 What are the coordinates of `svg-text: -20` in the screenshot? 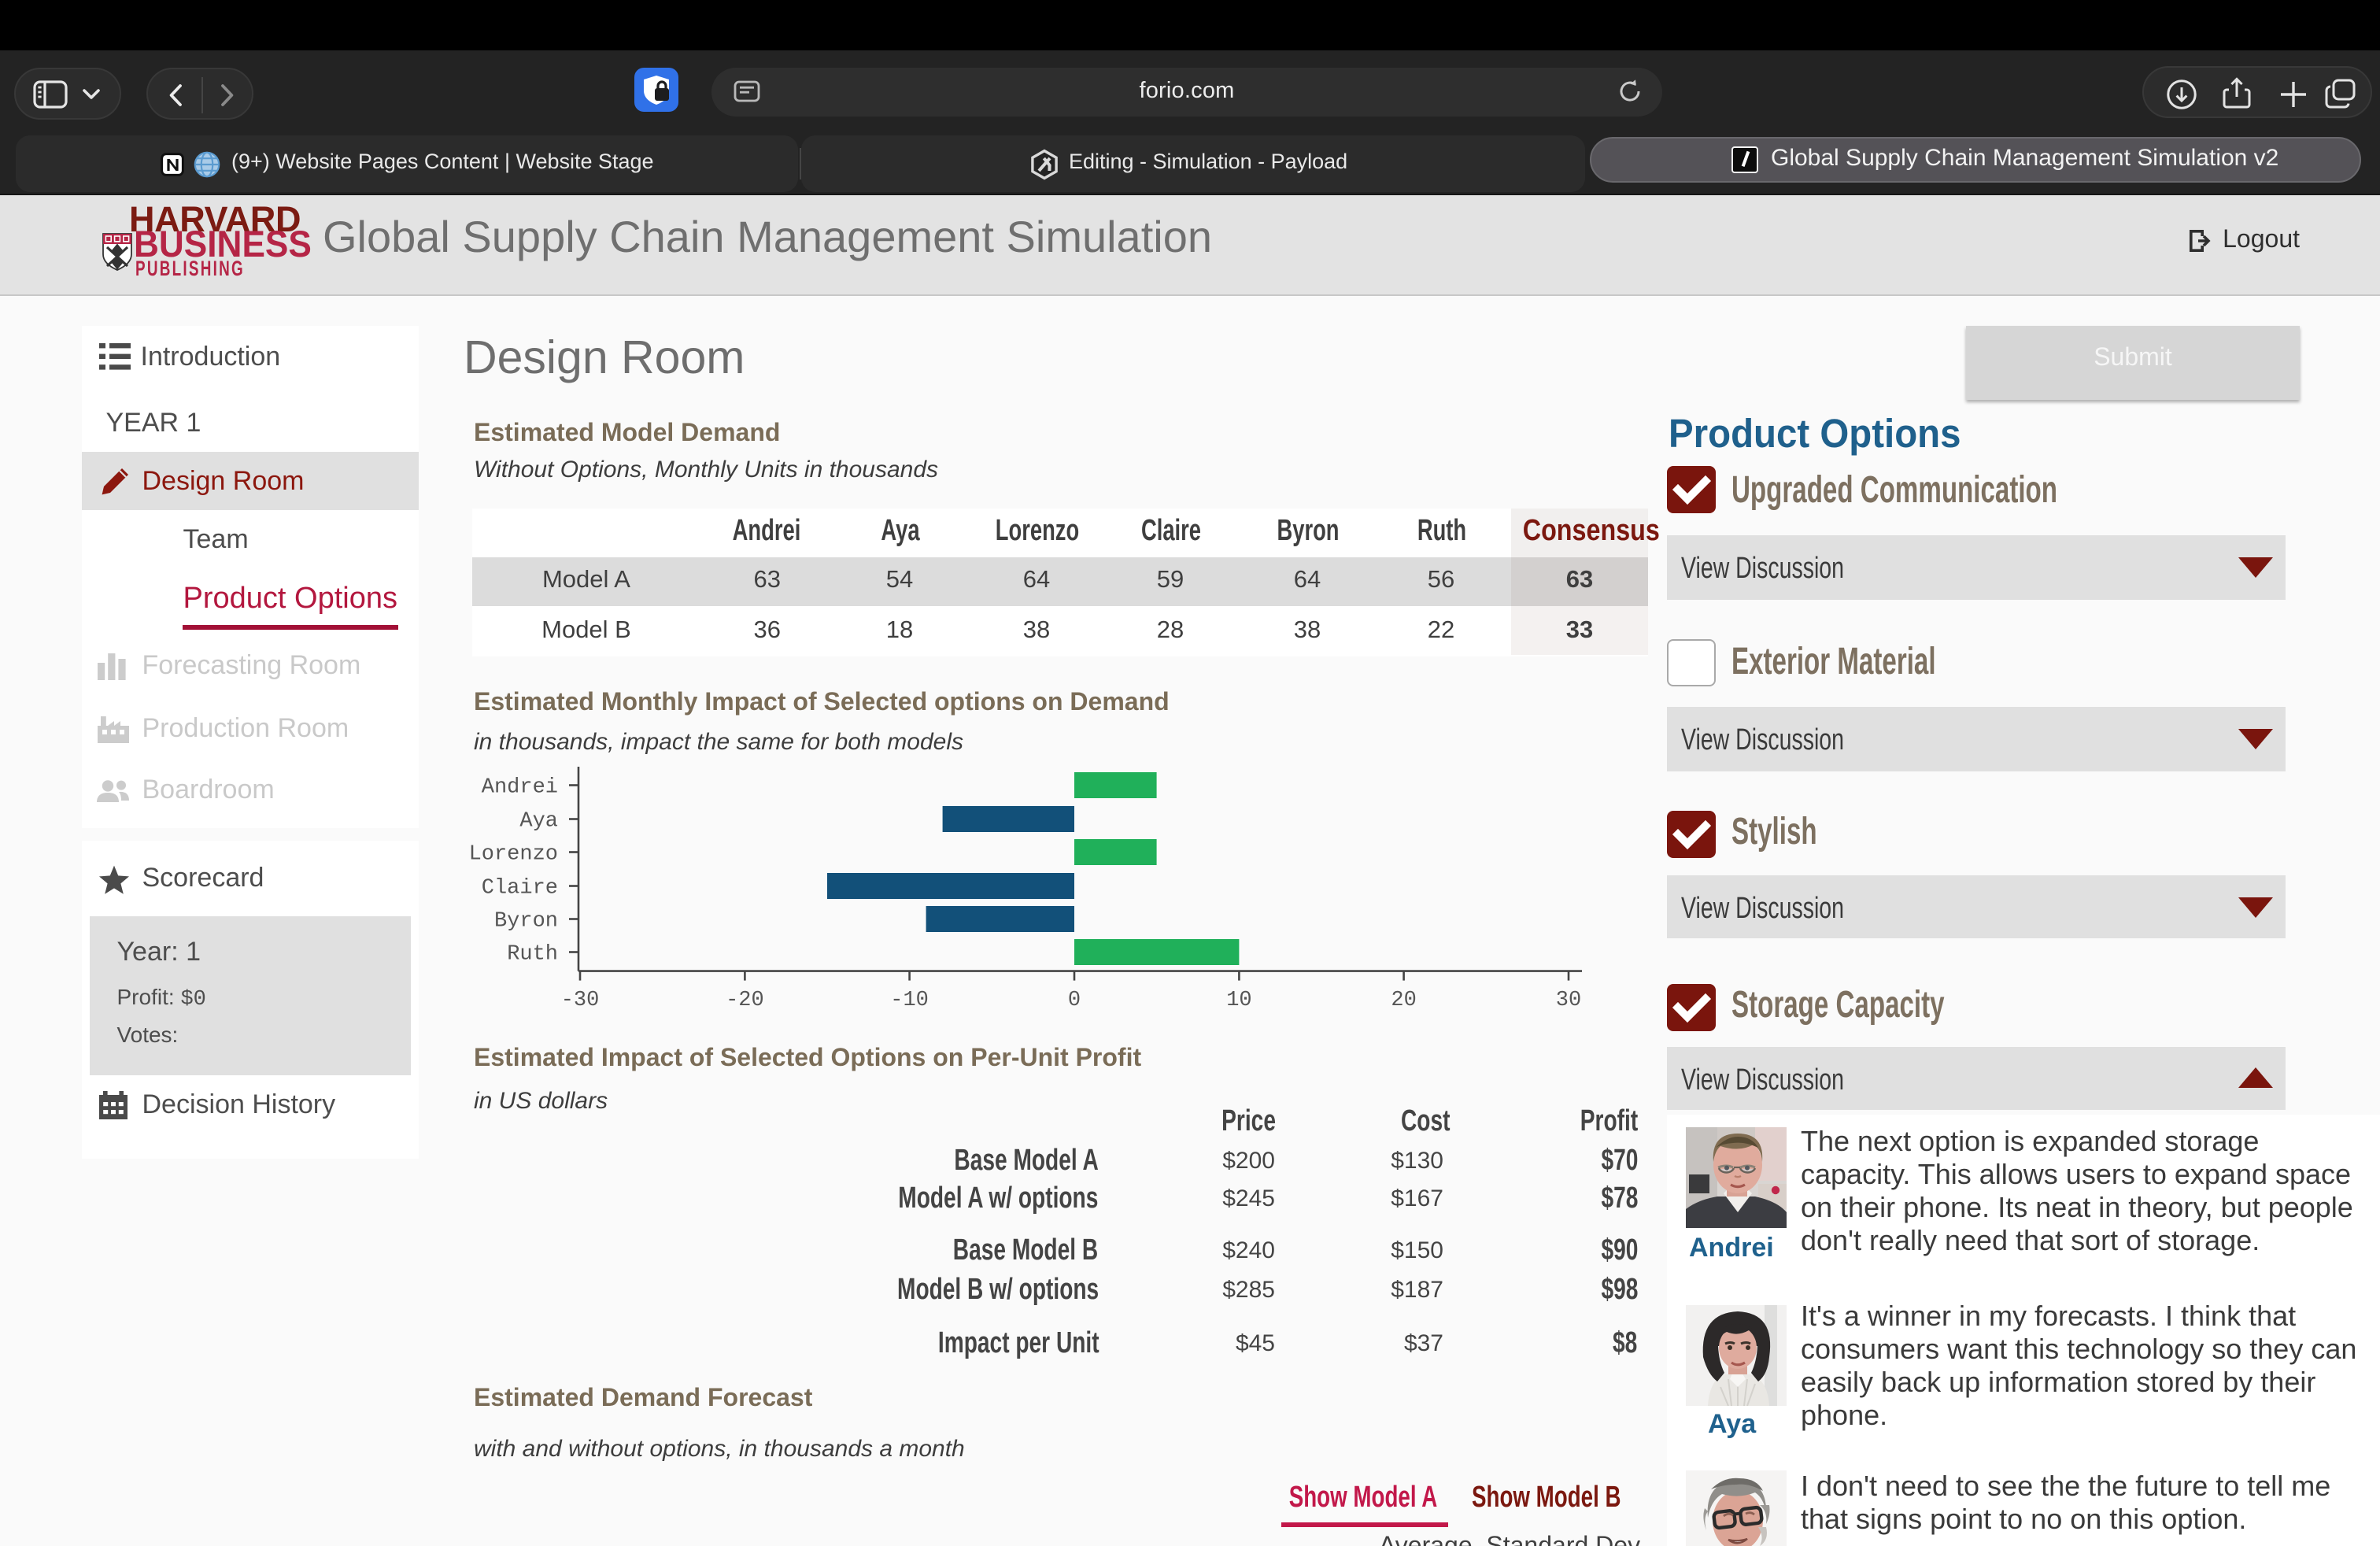 It's located at (745, 1000).